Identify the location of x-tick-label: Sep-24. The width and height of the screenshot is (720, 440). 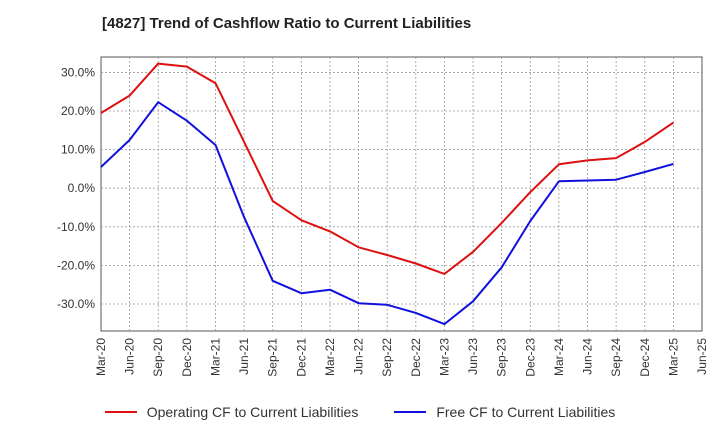
(616, 357).